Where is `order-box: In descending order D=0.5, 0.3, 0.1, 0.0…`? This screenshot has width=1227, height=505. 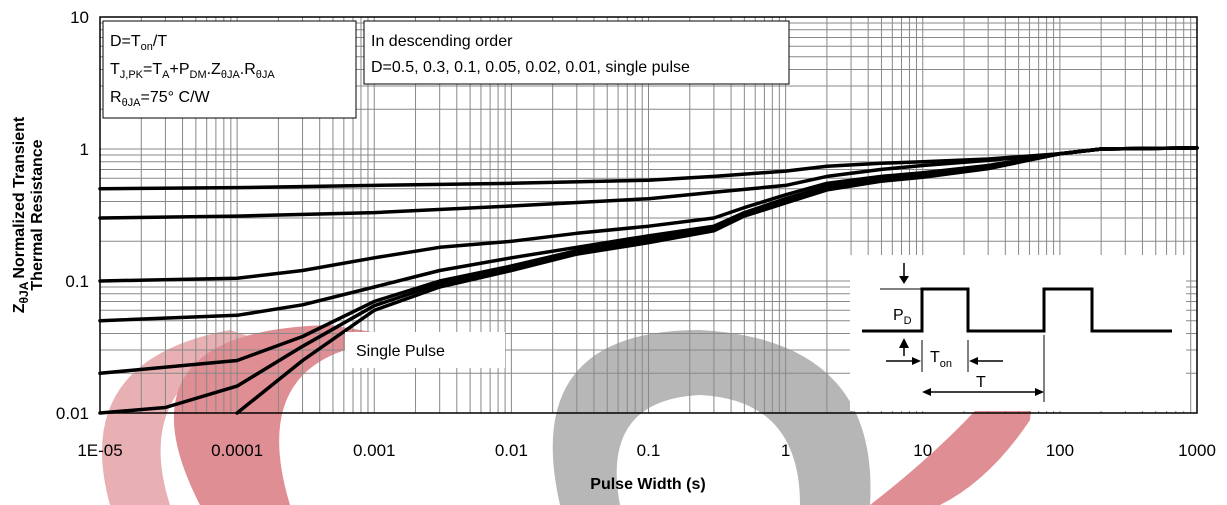
order-box: In descending order D=0.5, 0.3, 0.1, 0.0… is located at coordinates (576, 52).